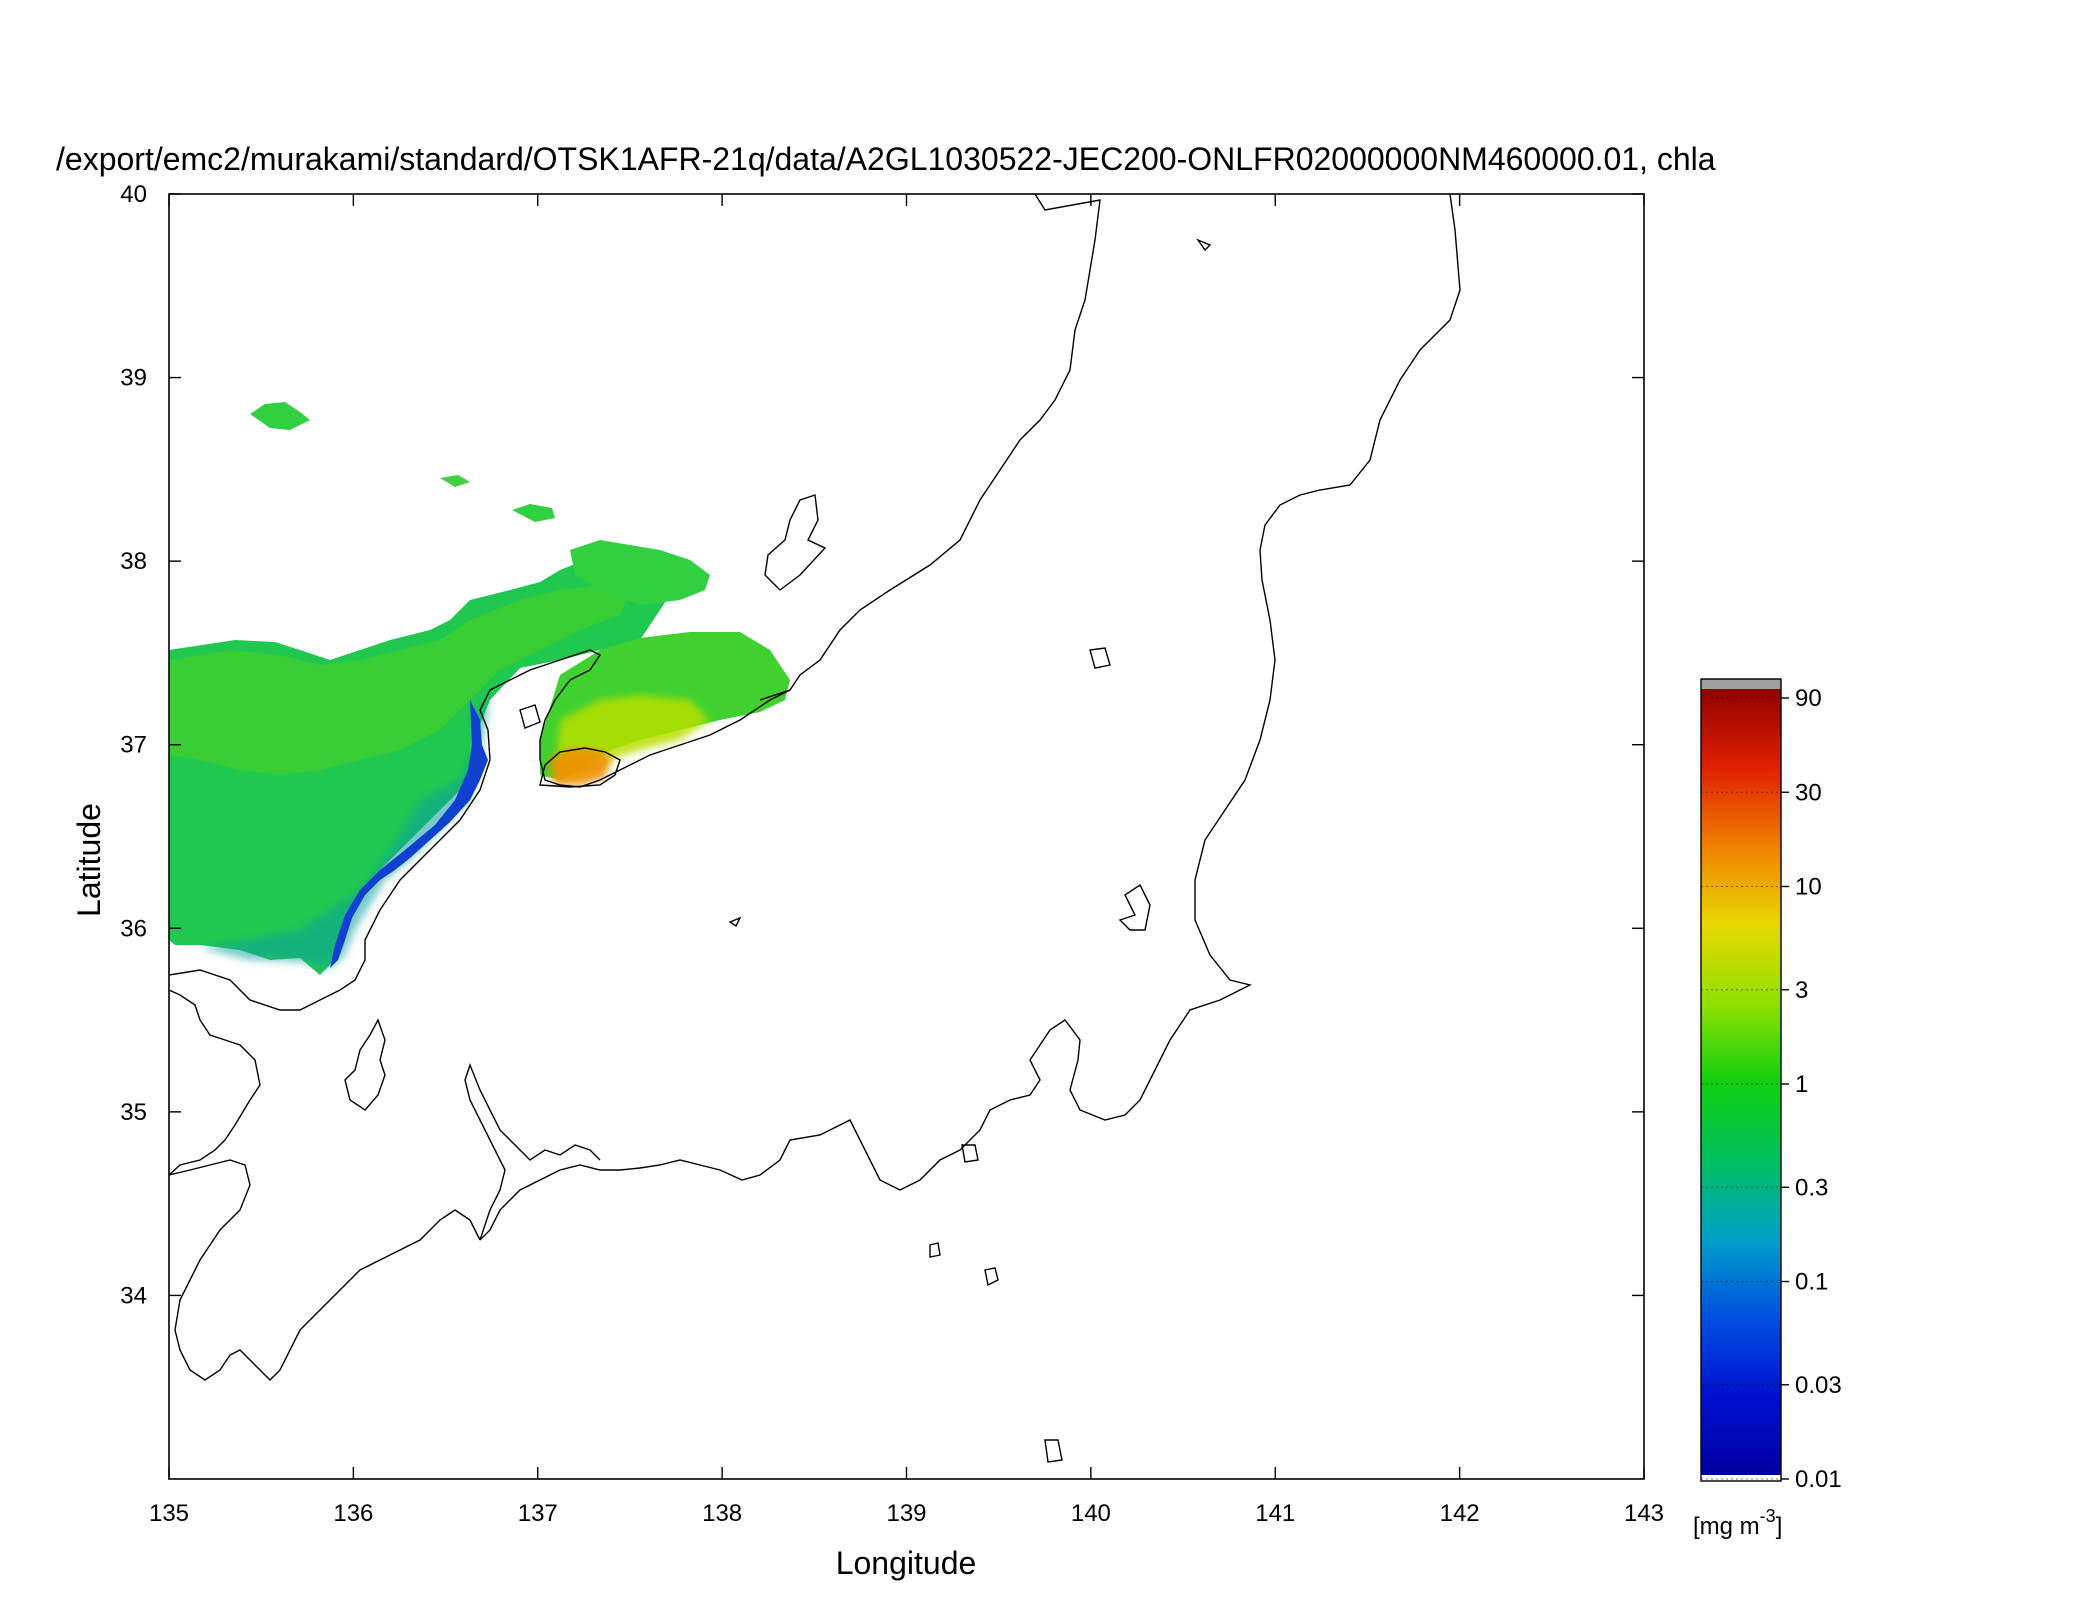 The height and width of the screenshot is (1600, 2099). Describe the element at coordinates (1818, 1479) in the screenshot. I see `colorbar-tick-label: 0.01` at that location.